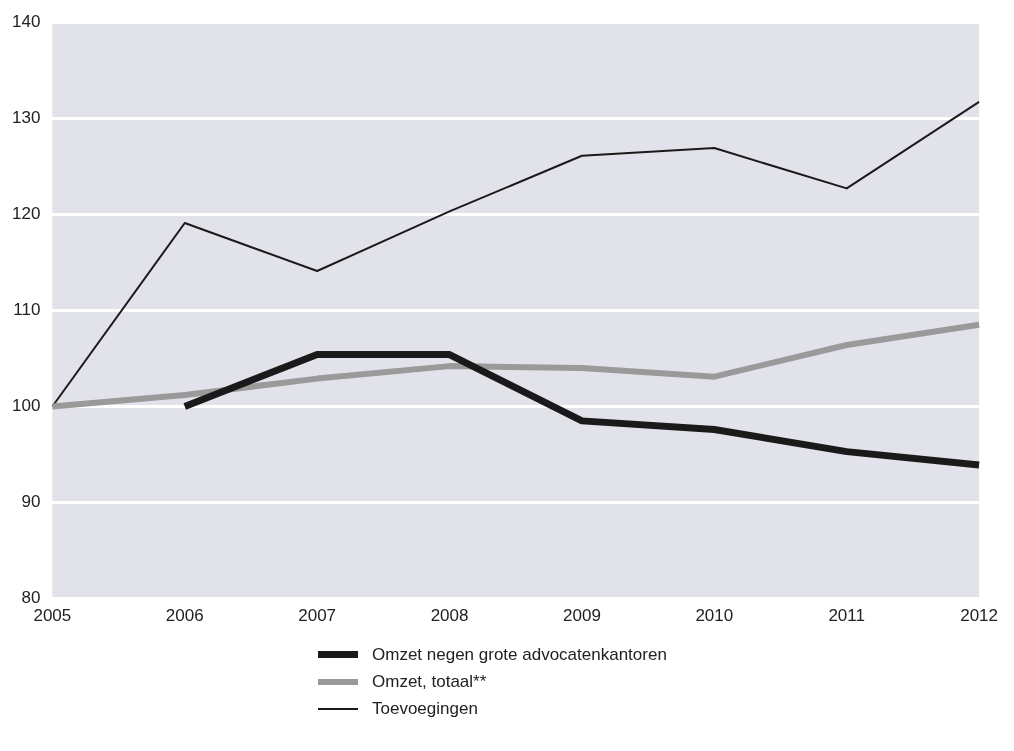  Describe the element at coordinates (184, 616) in the screenshot. I see `x-tick-label: 2006` at that location.